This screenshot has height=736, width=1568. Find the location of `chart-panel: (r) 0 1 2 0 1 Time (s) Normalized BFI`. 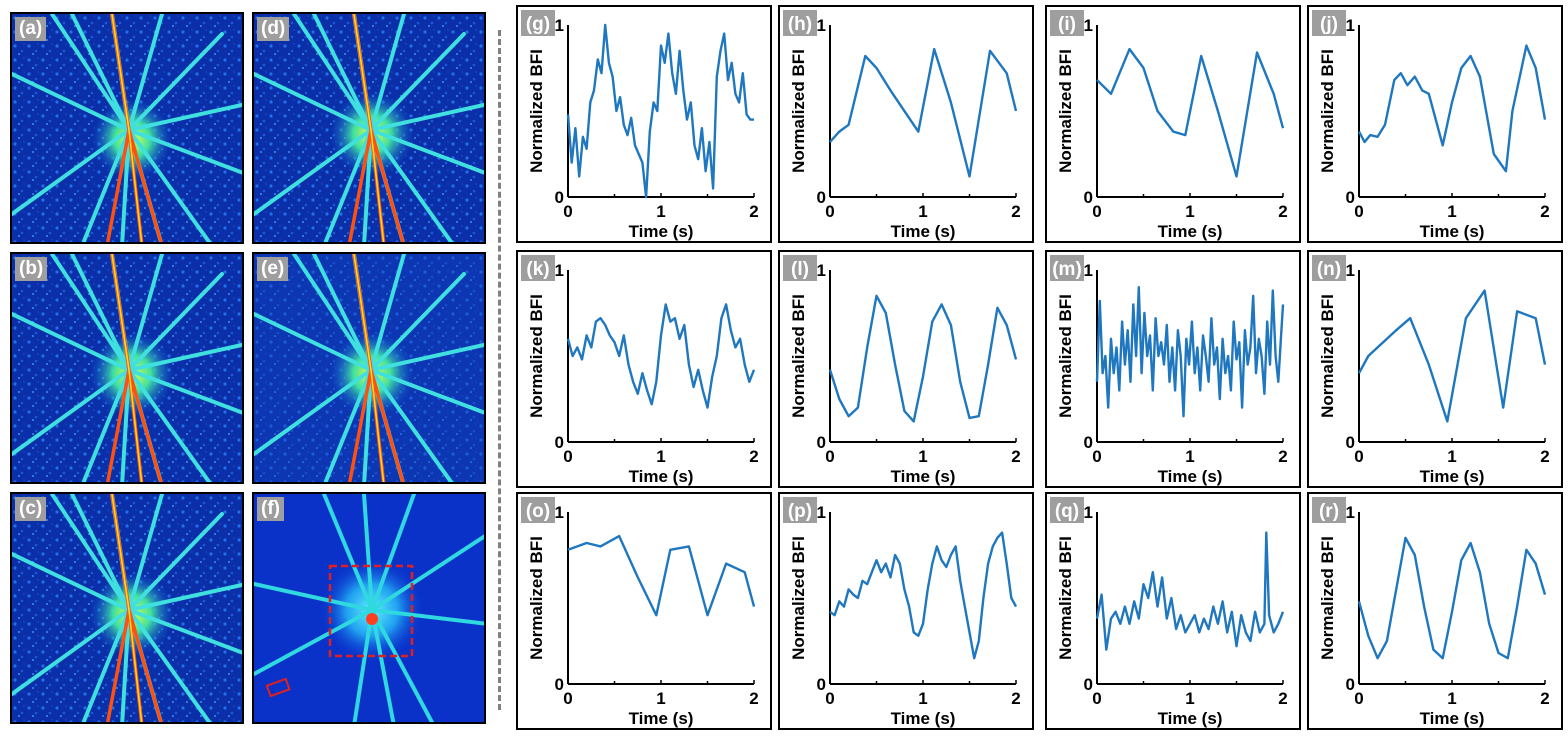

chart-panel: (r) 0 1 2 0 1 Time (s) Normalized BFI is located at coordinates (1435, 611).